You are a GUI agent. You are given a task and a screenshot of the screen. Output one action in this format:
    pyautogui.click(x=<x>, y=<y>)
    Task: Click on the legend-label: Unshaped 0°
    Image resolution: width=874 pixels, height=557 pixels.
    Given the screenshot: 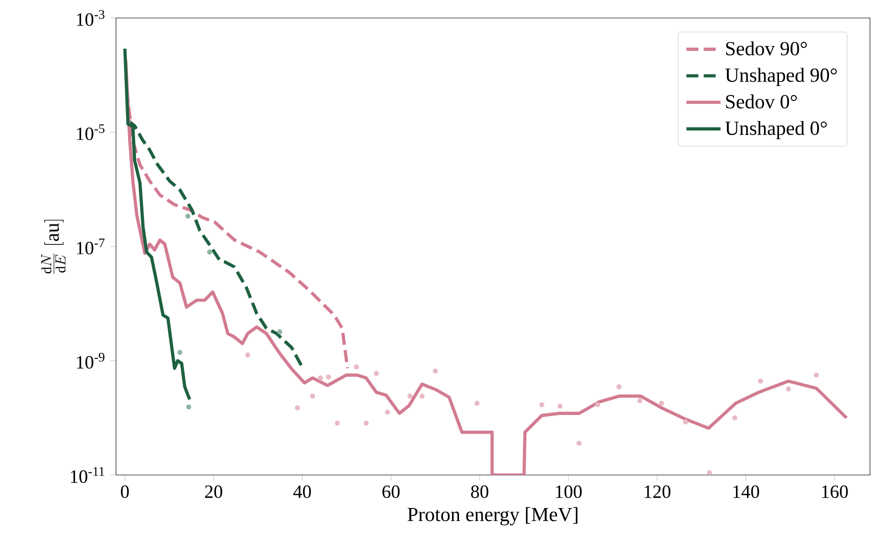 What is the action you would take?
    pyautogui.click(x=776, y=130)
    